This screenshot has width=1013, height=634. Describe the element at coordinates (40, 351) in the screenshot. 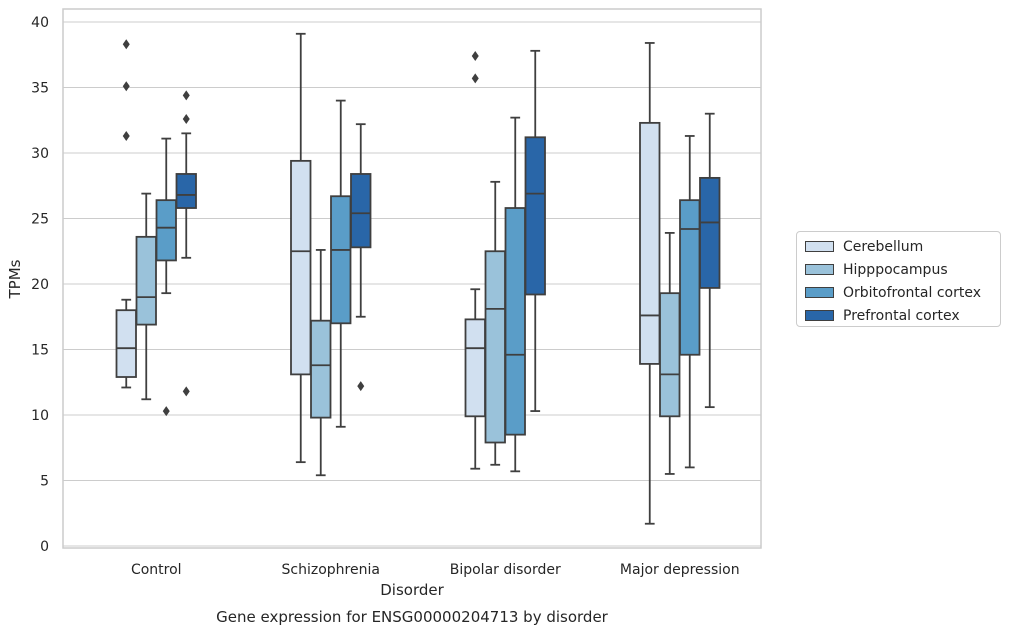

I see `y-tick-label: 15` at that location.